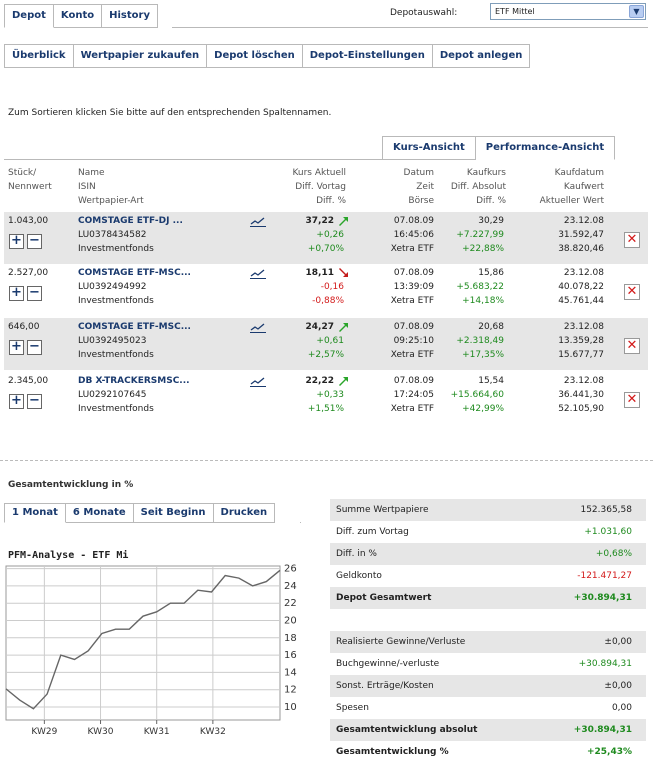 The width and height of the screenshot is (653, 772). Describe the element at coordinates (478, 187) in the screenshot. I see `header-kaufkurs: Kaufkurs Diff. Absolut Diff. %` at that location.